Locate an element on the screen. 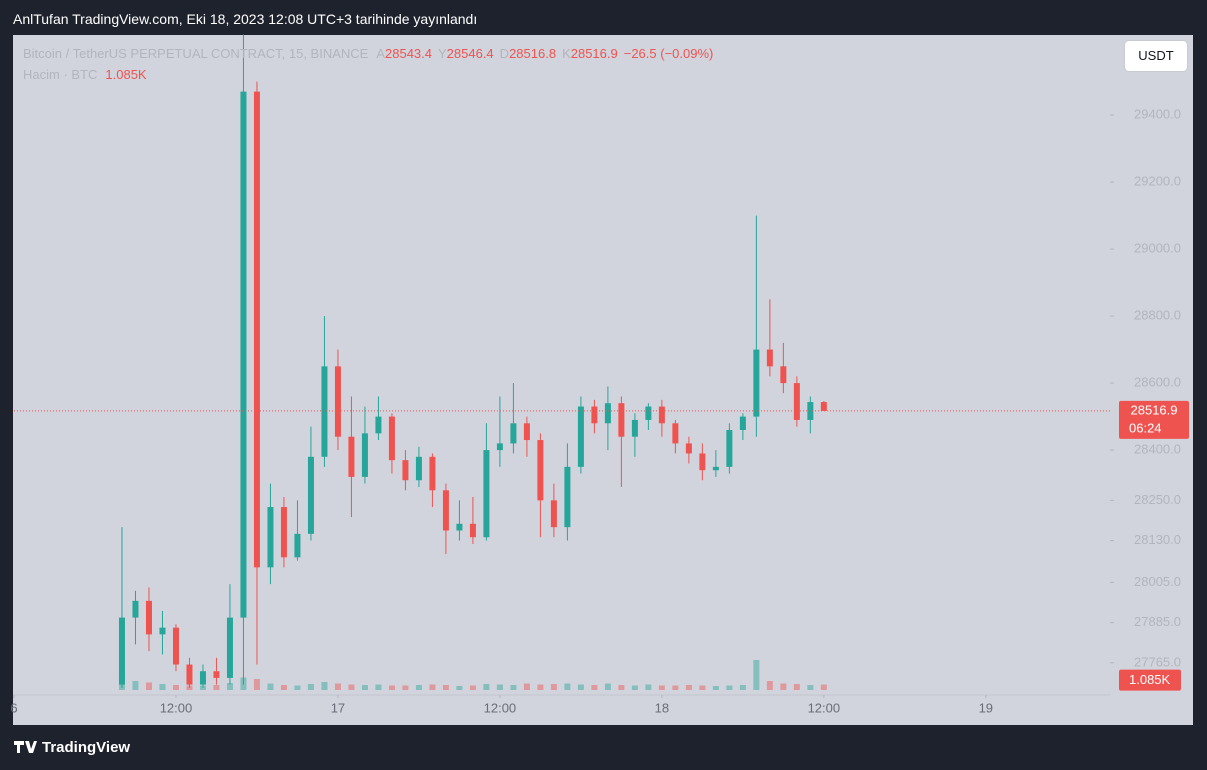 Image resolution: width=1207 pixels, height=770 pixels. x-tick-label: 18 is located at coordinates (662, 707).